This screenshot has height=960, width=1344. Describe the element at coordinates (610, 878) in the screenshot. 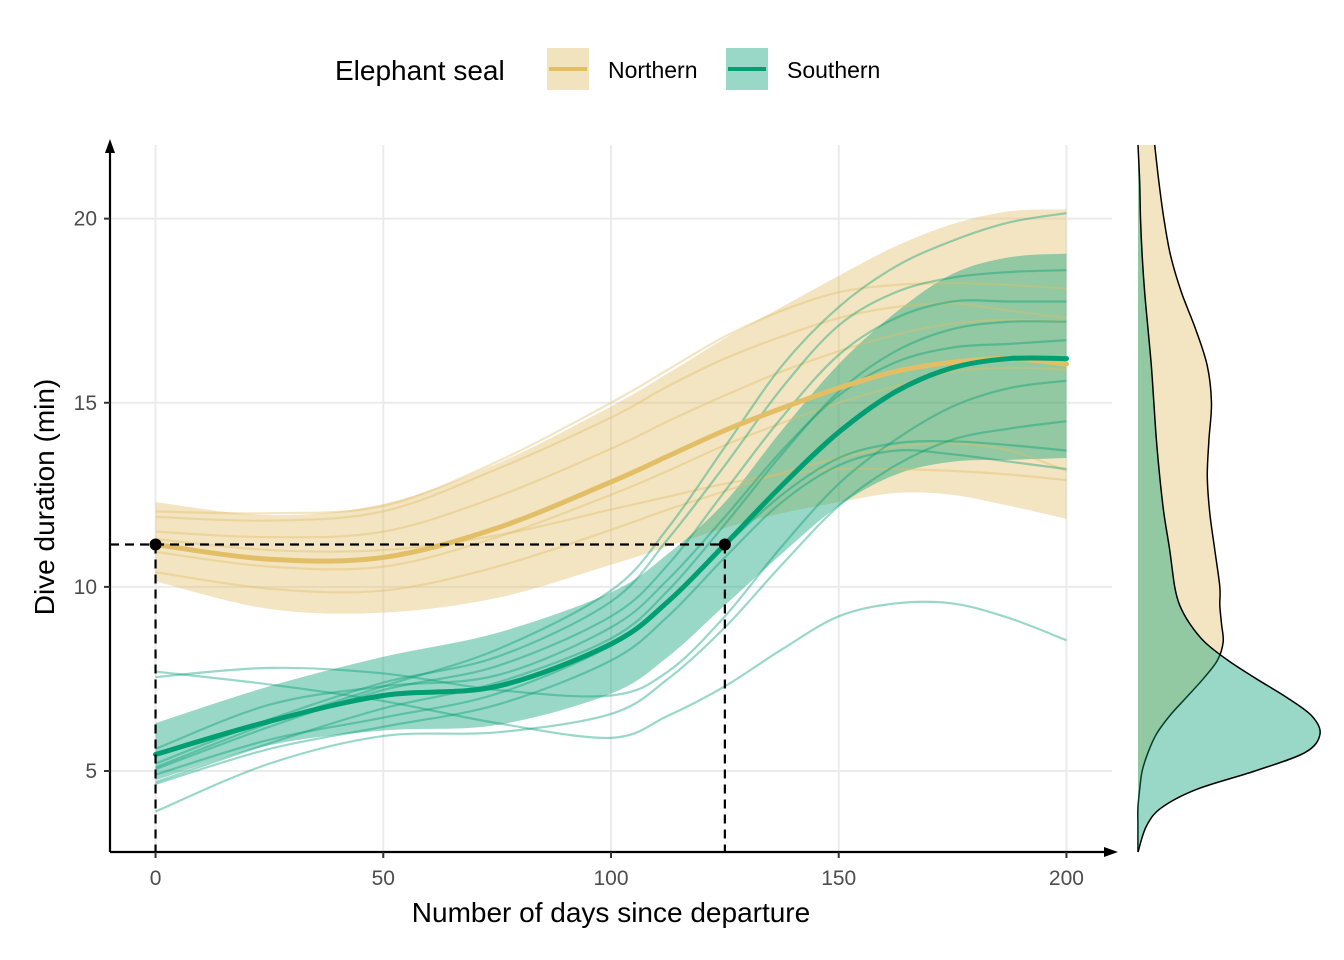

I see `x-tick-label: 100` at that location.